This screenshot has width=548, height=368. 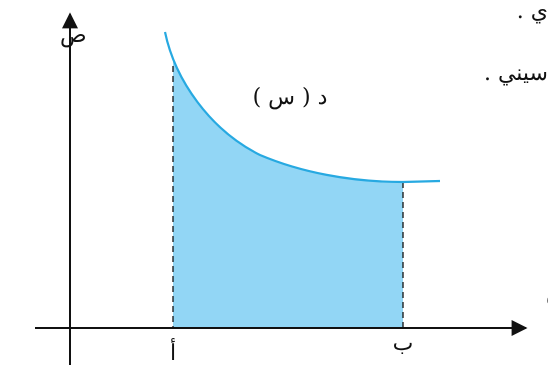 I want to click on curve-label: د ( س ), so click(x=290, y=97).